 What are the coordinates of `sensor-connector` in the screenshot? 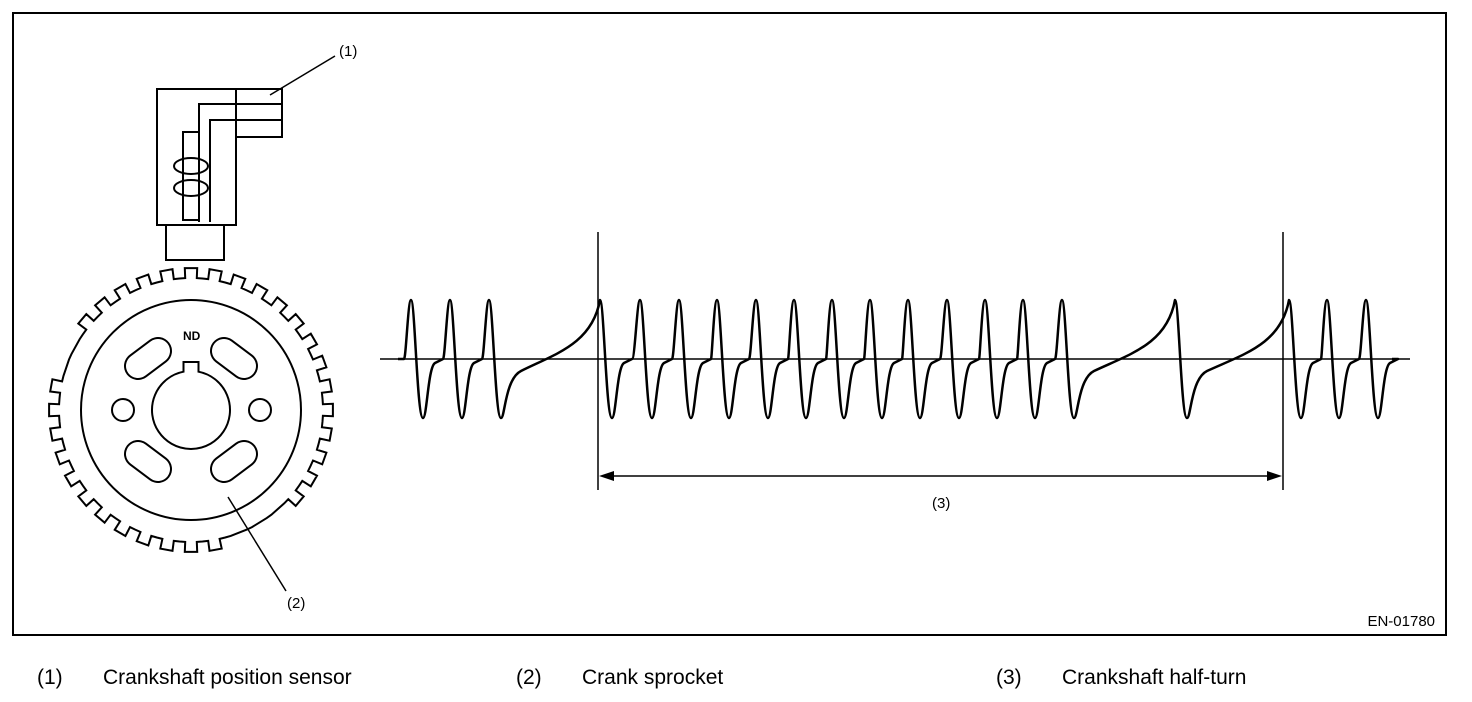 It's located at (259, 113).